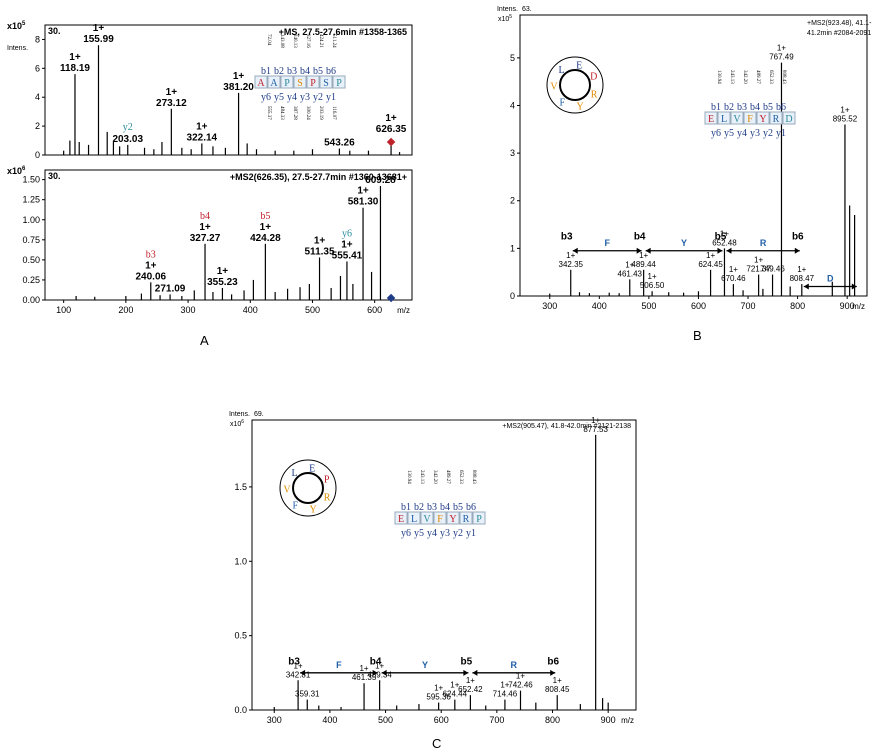 Image resolution: width=887 pixels, height=754 pixels. I want to click on b-ion-label: b1, so click(716, 107).